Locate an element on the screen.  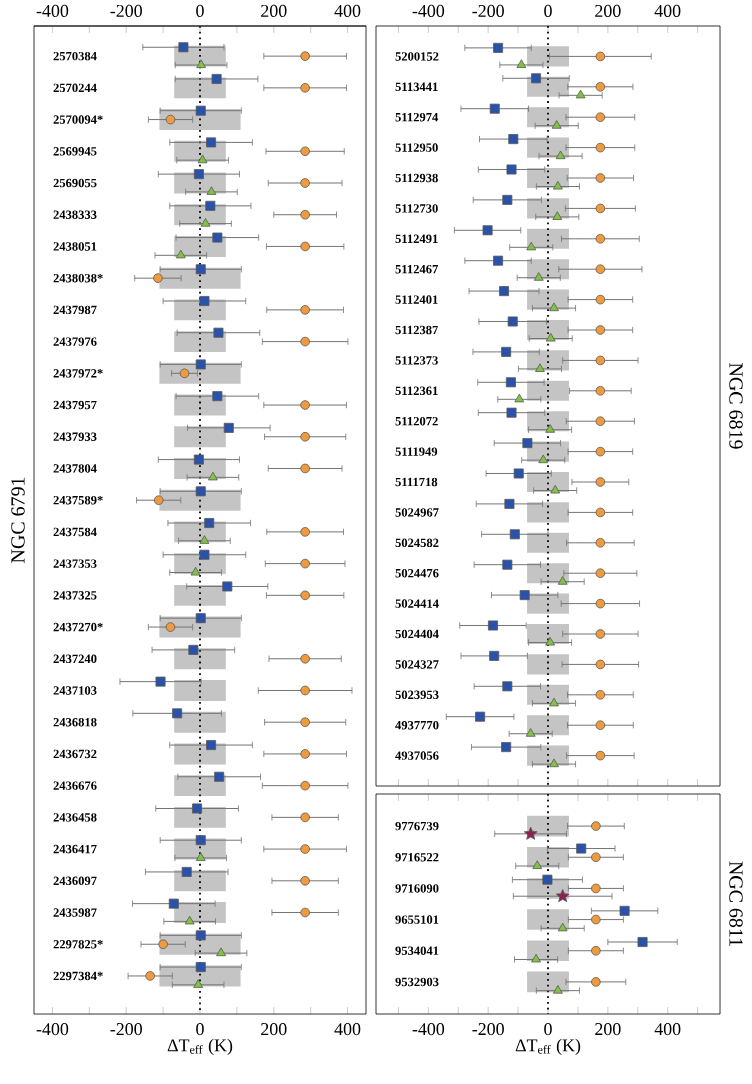
text: NGC 6791 is located at coordinates (18, 520).